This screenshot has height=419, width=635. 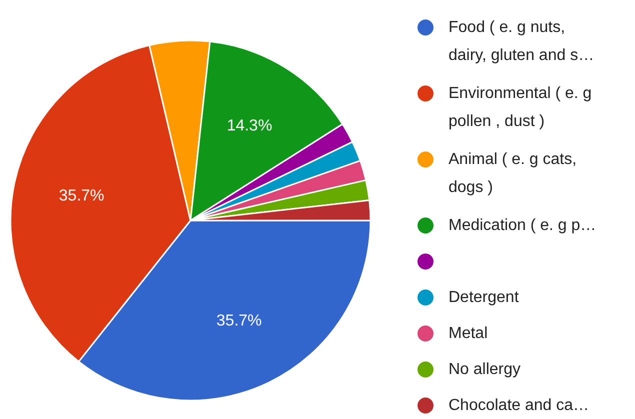 I want to click on legend-label: Metal, so click(x=468, y=333).